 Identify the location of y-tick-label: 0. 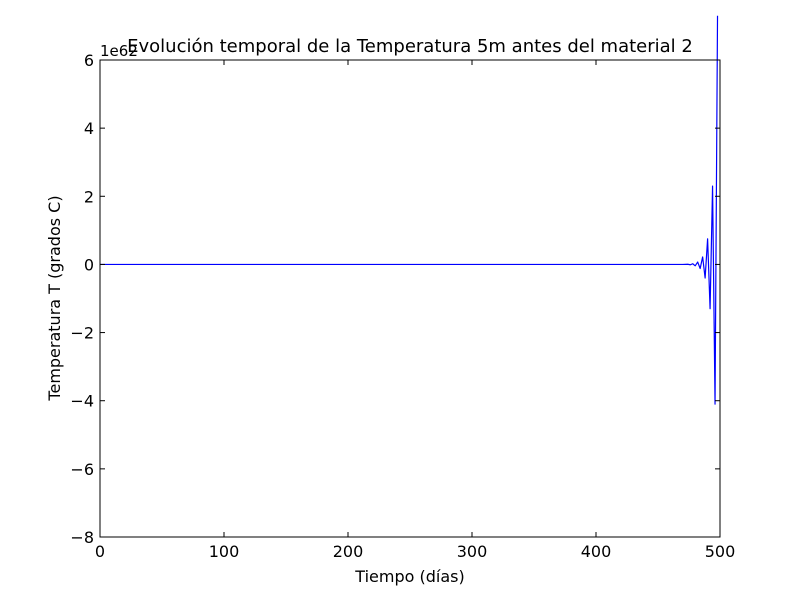
(89, 264).